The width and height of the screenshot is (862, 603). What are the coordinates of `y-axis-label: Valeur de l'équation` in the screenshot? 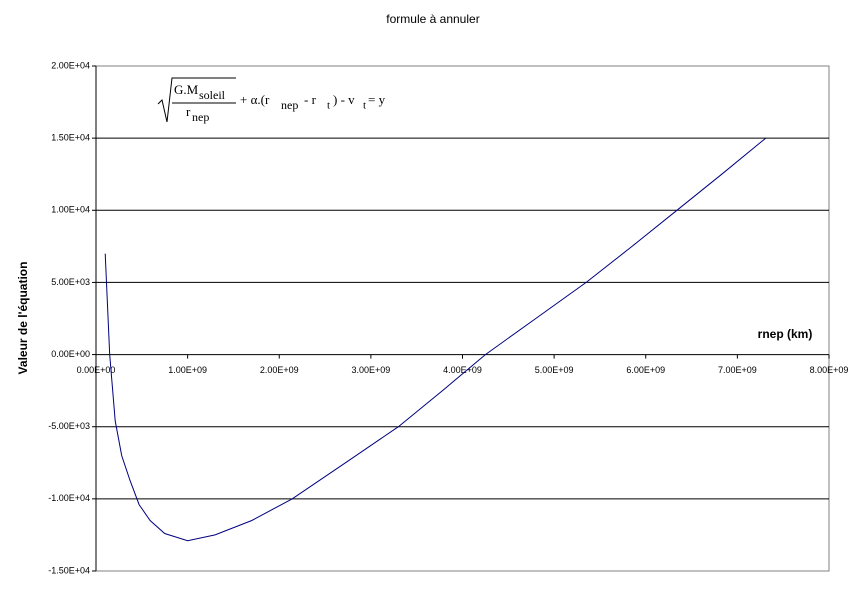 It's located at (23, 318).